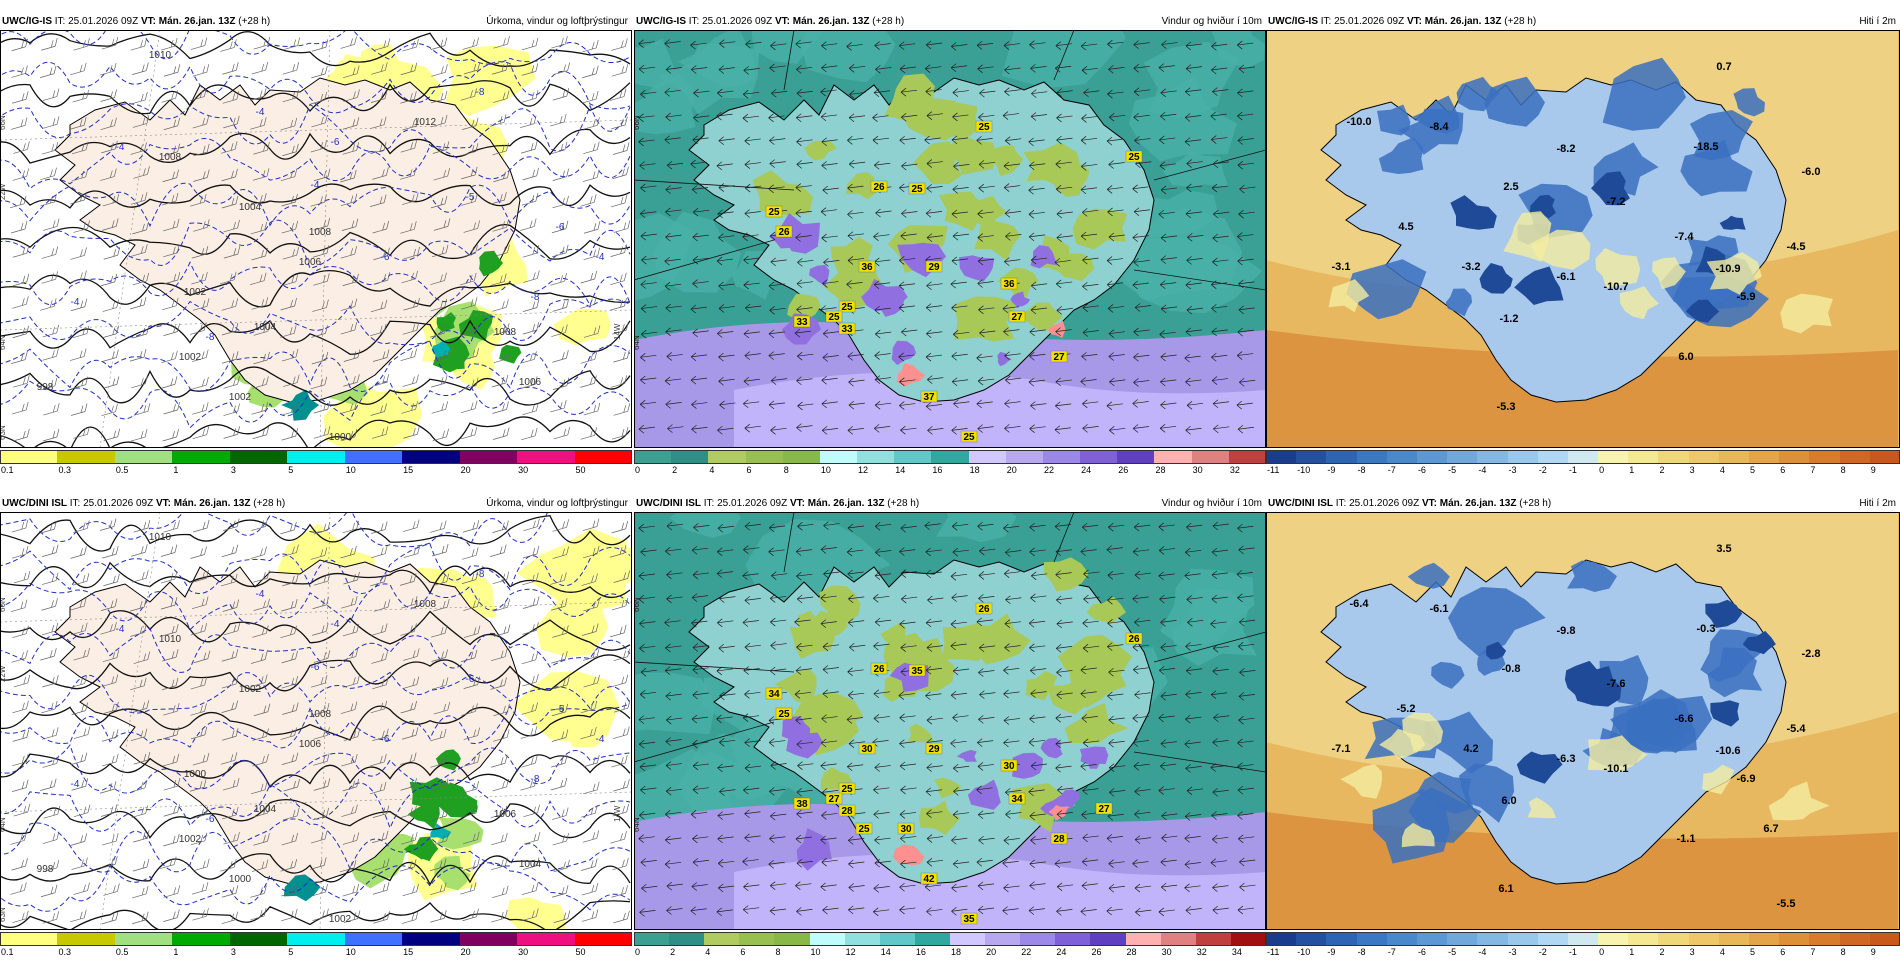 The image size is (1900, 962). Describe the element at coordinates (1059, 839) in the screenshot. I see `wind-gust-label: 28` at that location.